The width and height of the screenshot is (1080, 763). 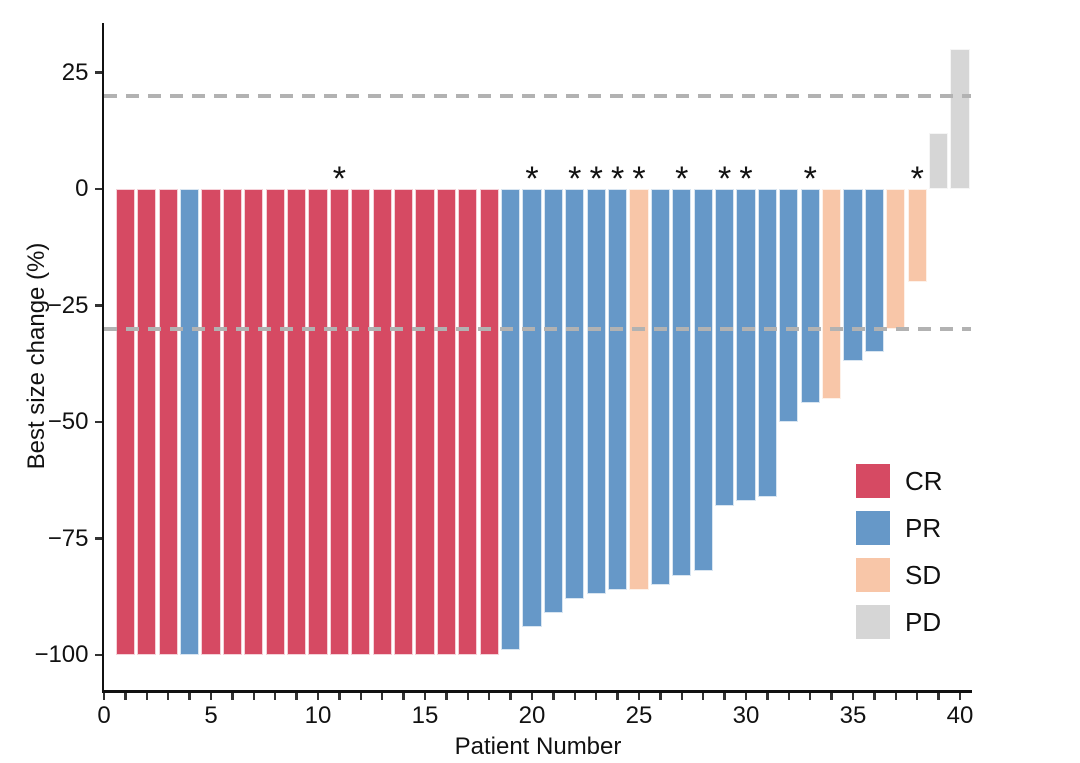 I want to click on legend-swatch-pr, so click(x=873, y=528).